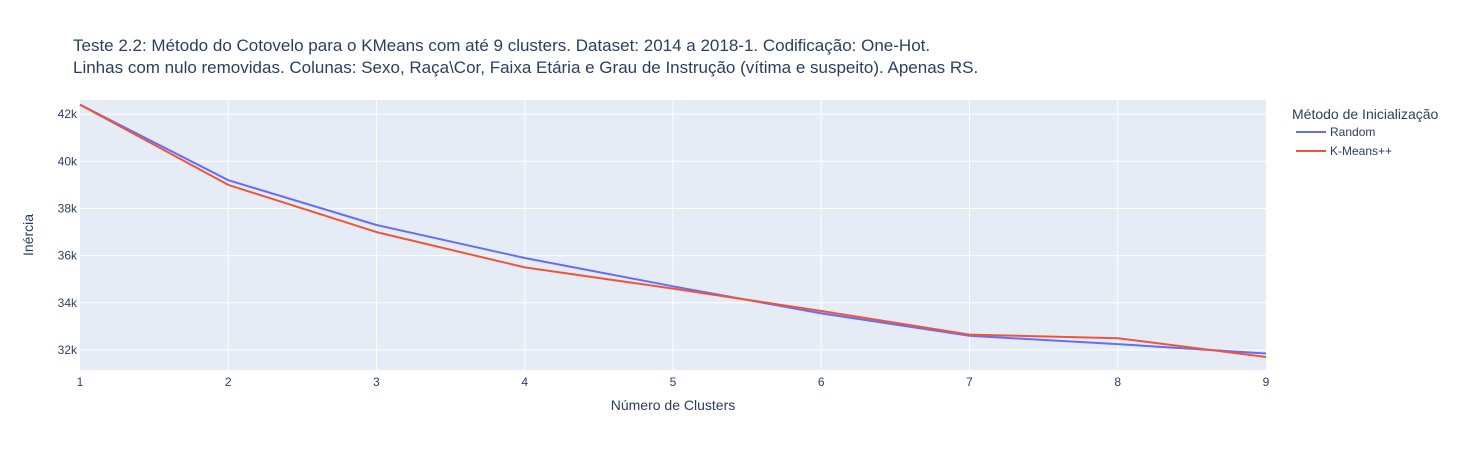  I want to click on x-tick-label: 2, so click(228, 382).